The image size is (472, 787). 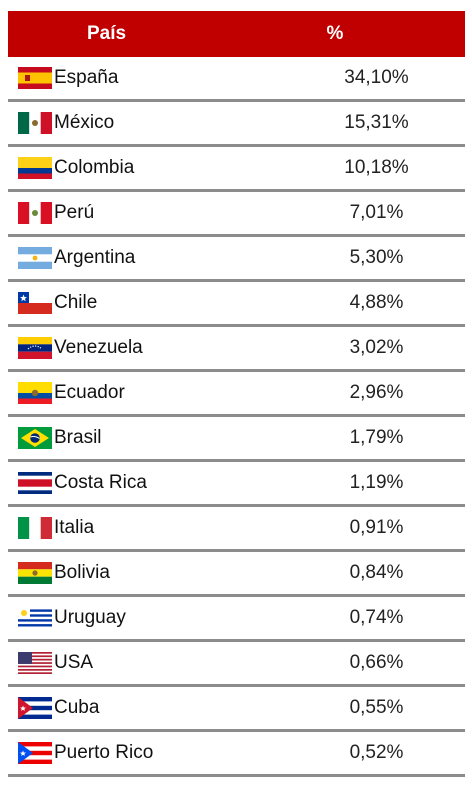 I want to click on peru-flag-icon, so click(x=35, y=213).